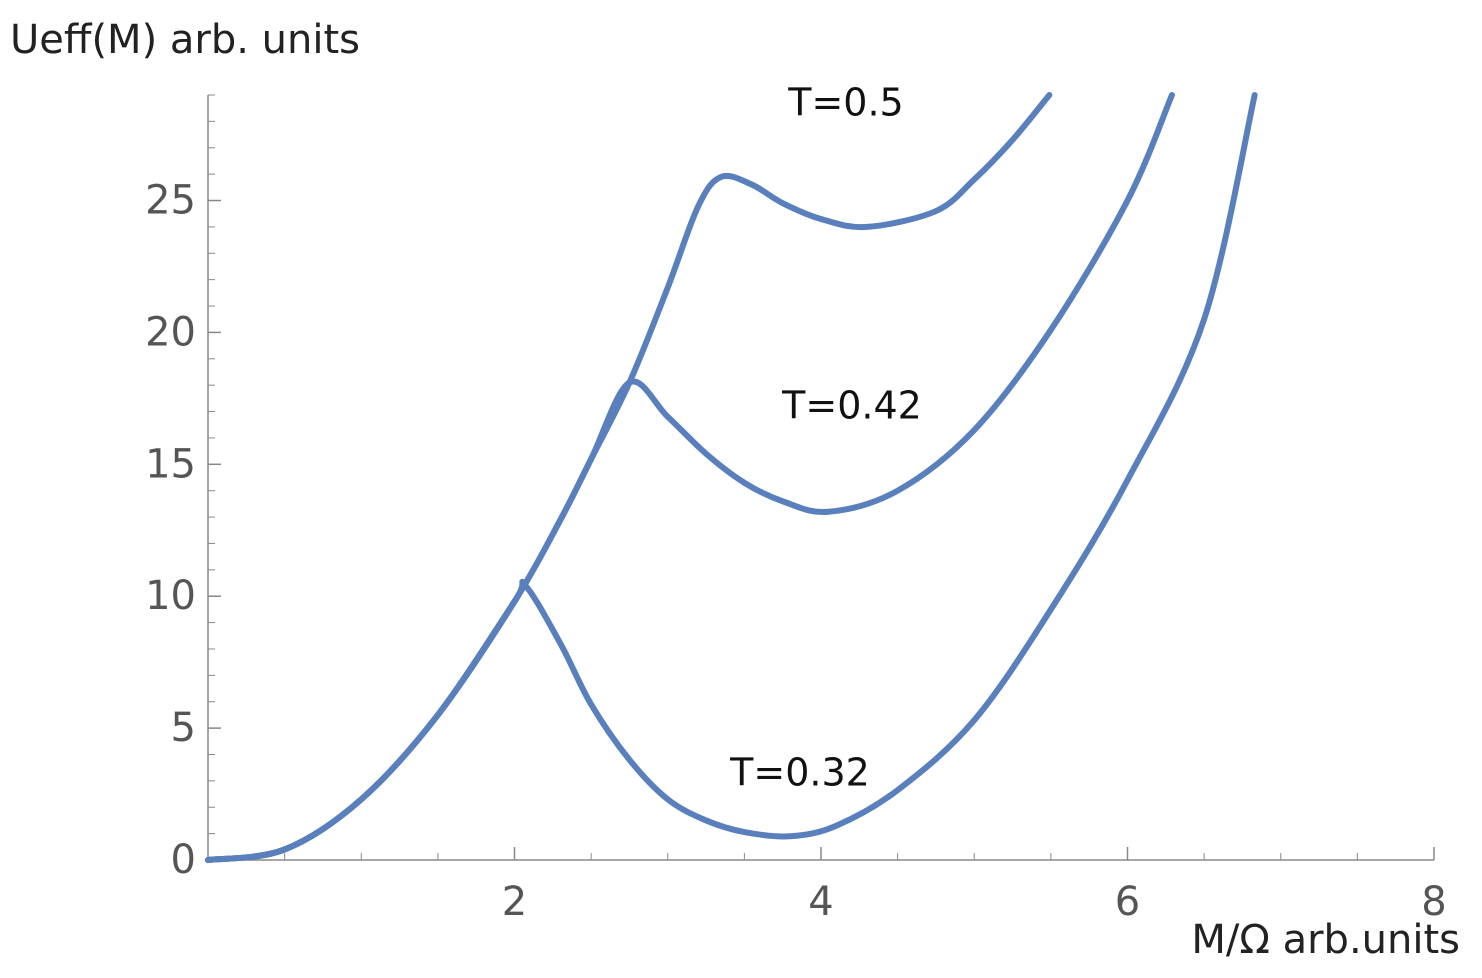 The width and height of the screenshot is (1482, 978). I want to click on x-axis-title: M/Ω arb.units, so click(1325, 940).